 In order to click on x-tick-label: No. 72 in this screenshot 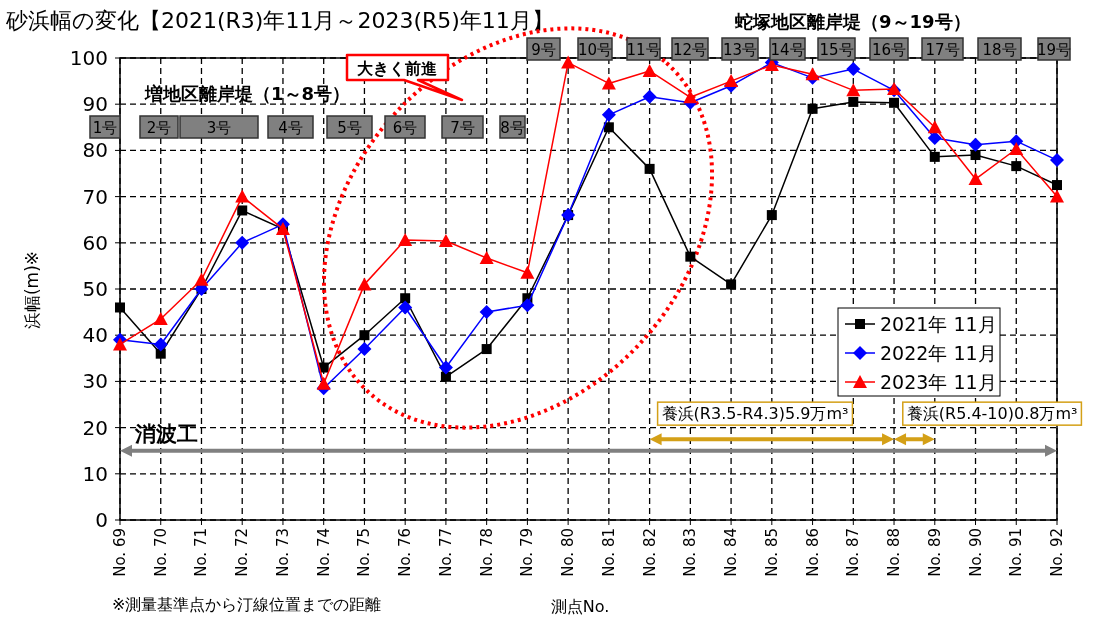, I will do `click(242, 552)`.